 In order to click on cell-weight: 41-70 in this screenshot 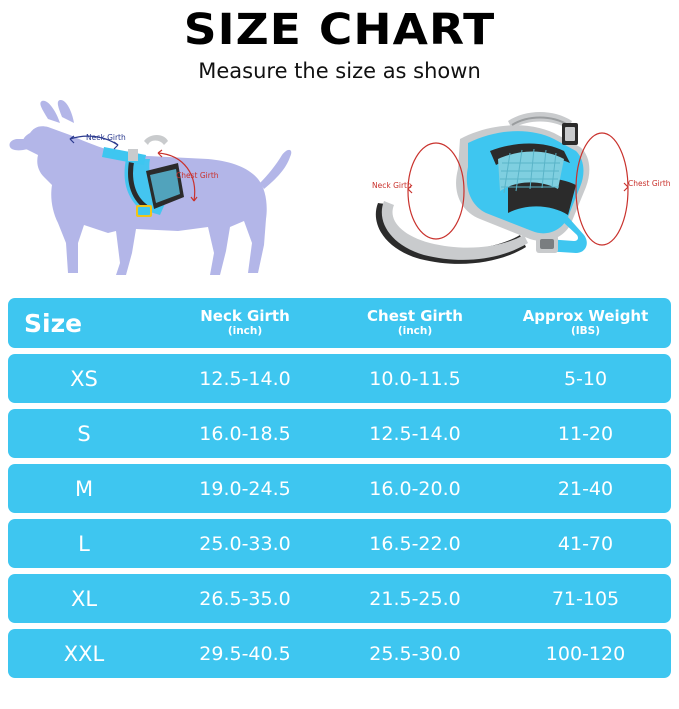, I will do `click(585, 543)`.